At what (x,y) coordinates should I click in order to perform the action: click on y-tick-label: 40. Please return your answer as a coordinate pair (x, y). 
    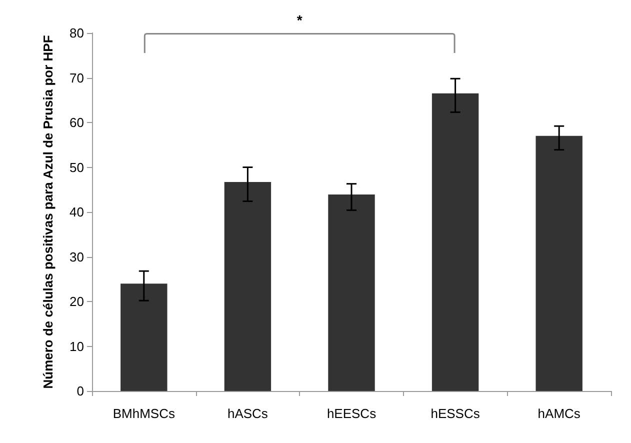
    Looking at the image, I should click on (77, 212).